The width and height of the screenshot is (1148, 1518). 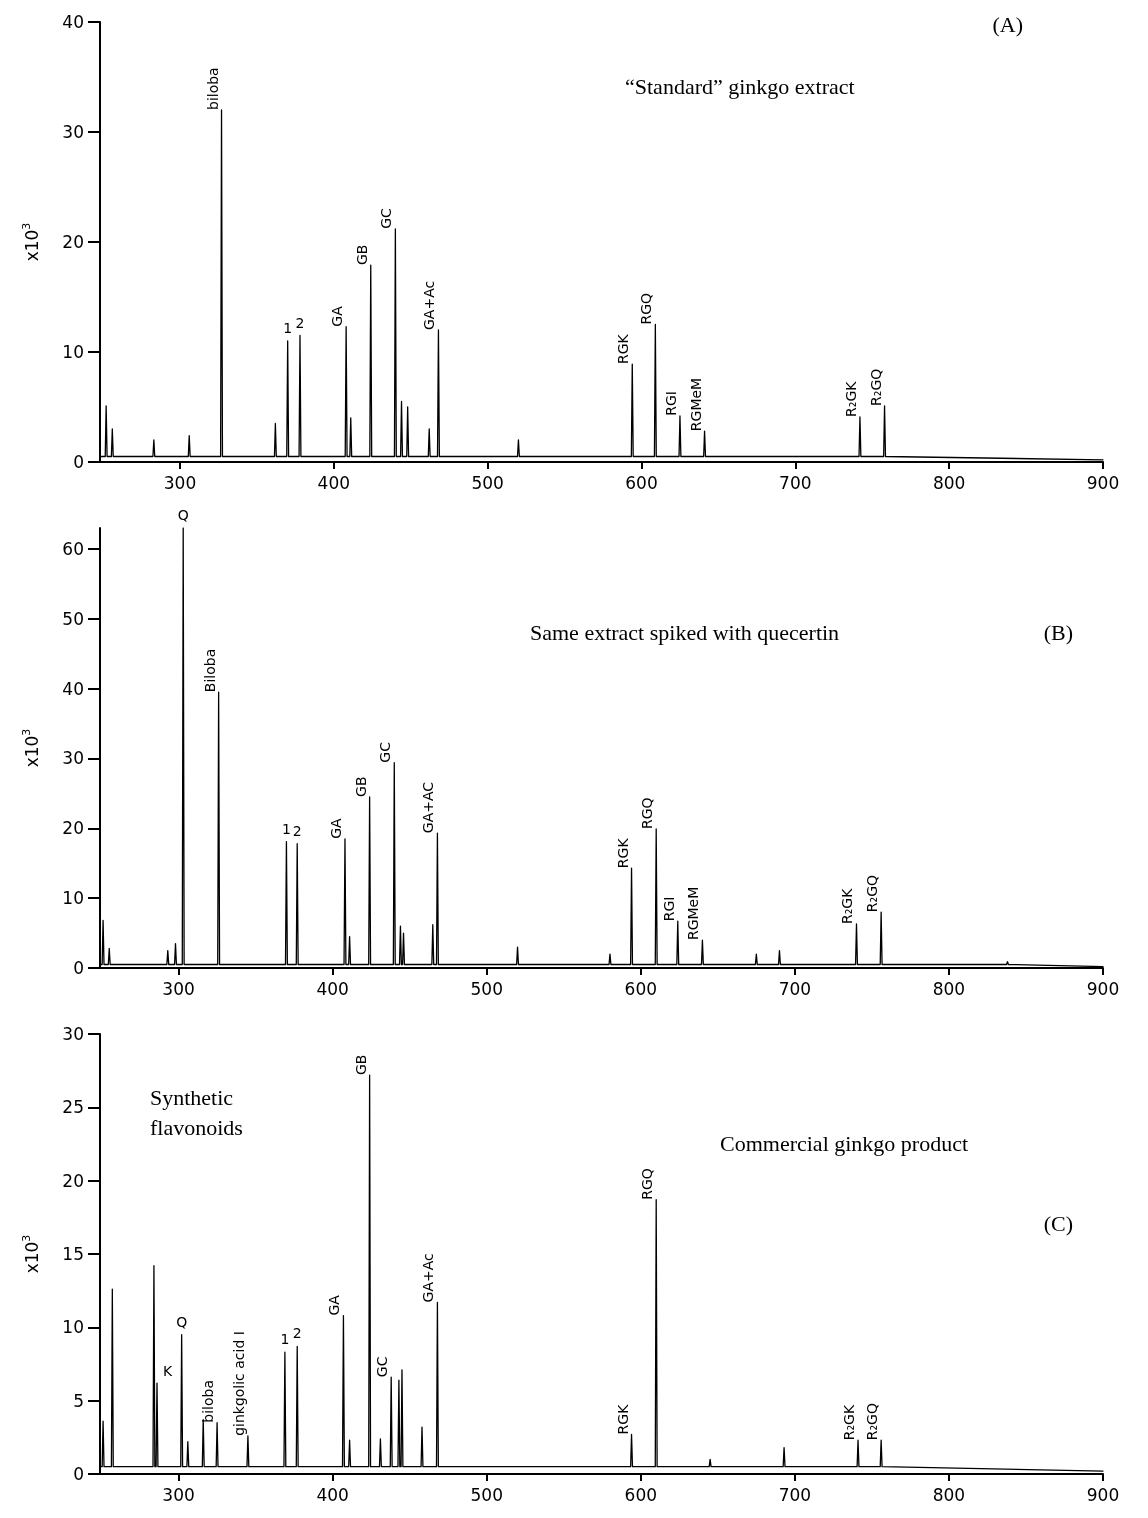 What do you see at coordinates (73, 1254) in the screenshot?
I see `y-tick-label: 15` at bounding box center [73, 1254].